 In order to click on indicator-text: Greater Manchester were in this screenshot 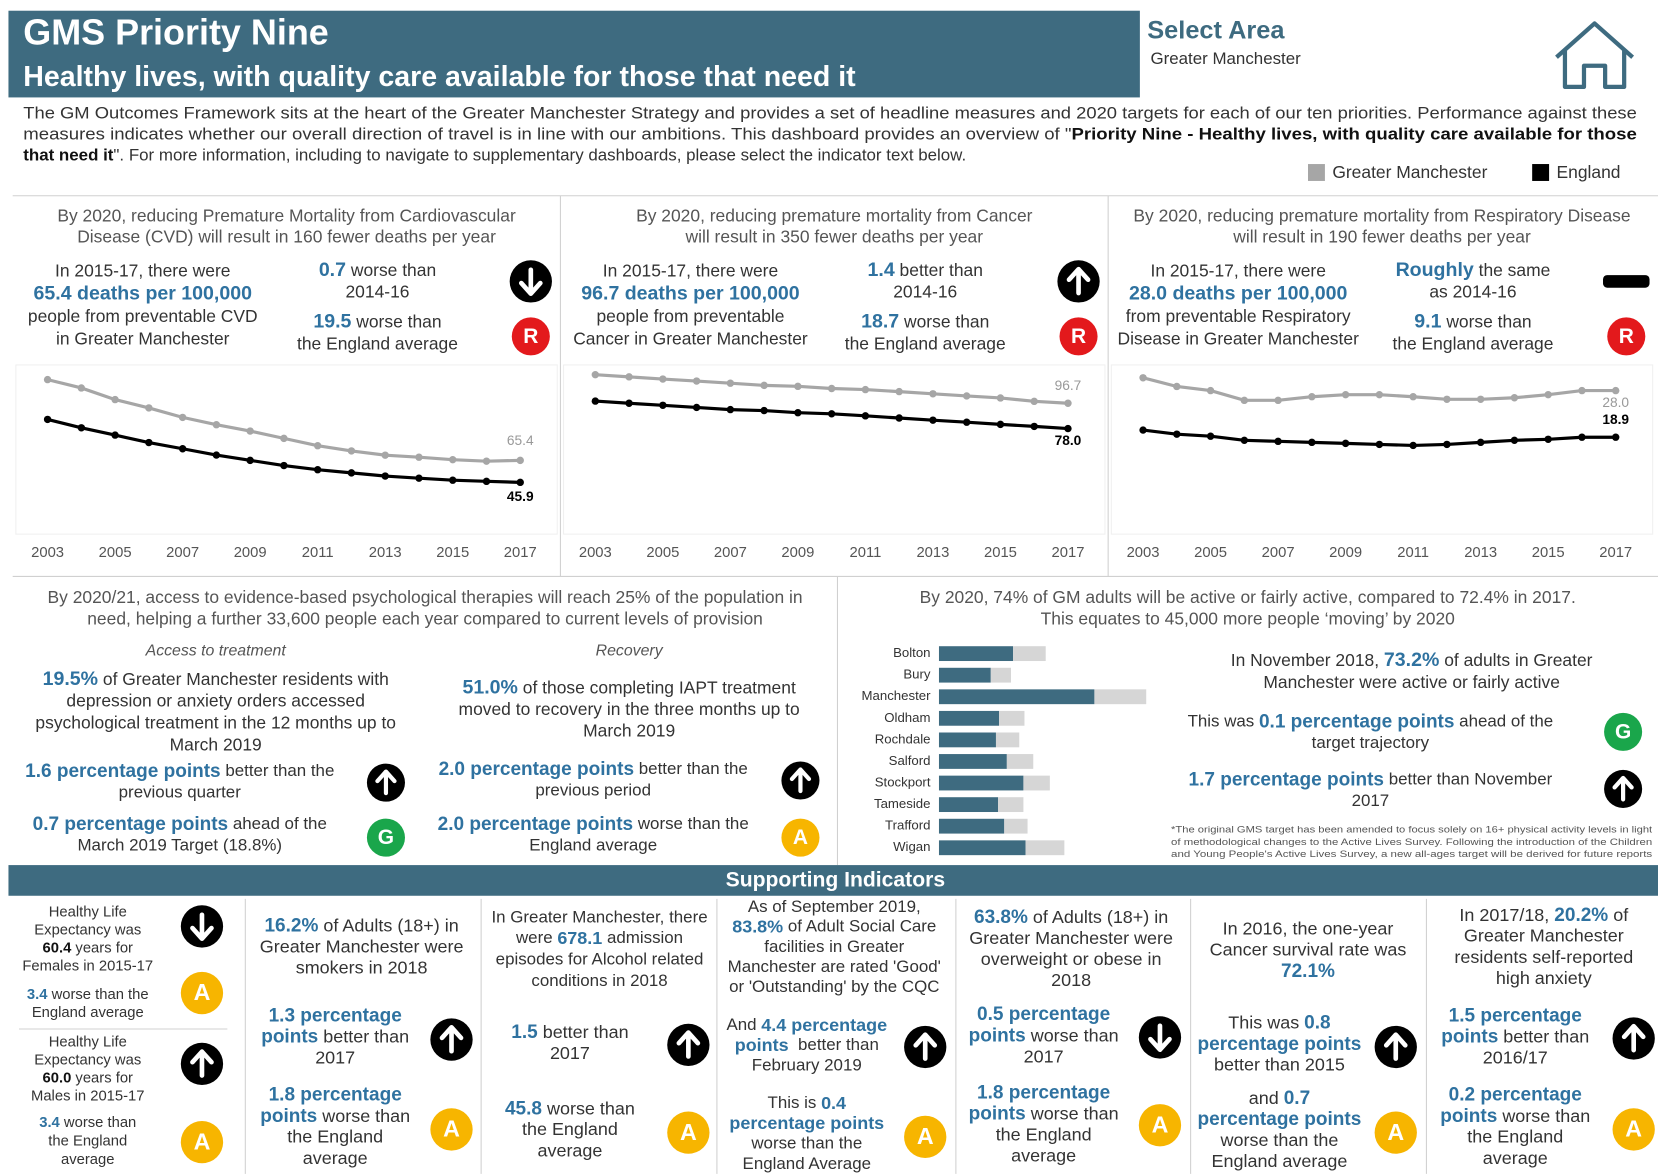, I will do `click(362, 946)`.